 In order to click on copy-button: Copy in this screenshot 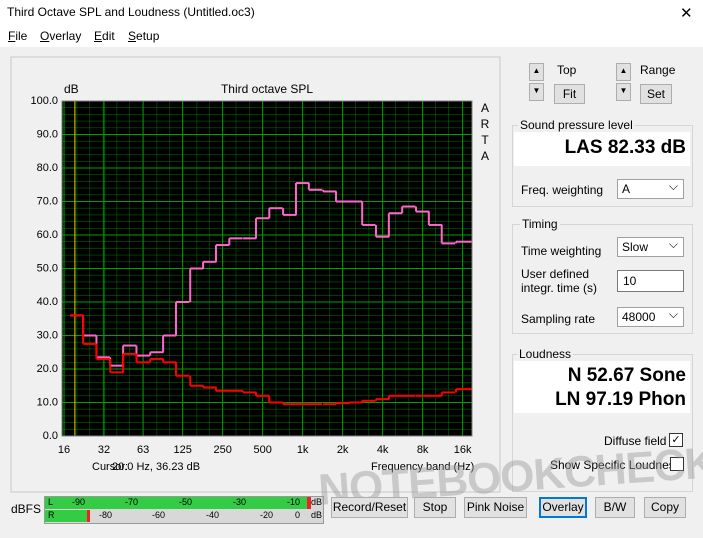, I will do `click(665, 507)`.